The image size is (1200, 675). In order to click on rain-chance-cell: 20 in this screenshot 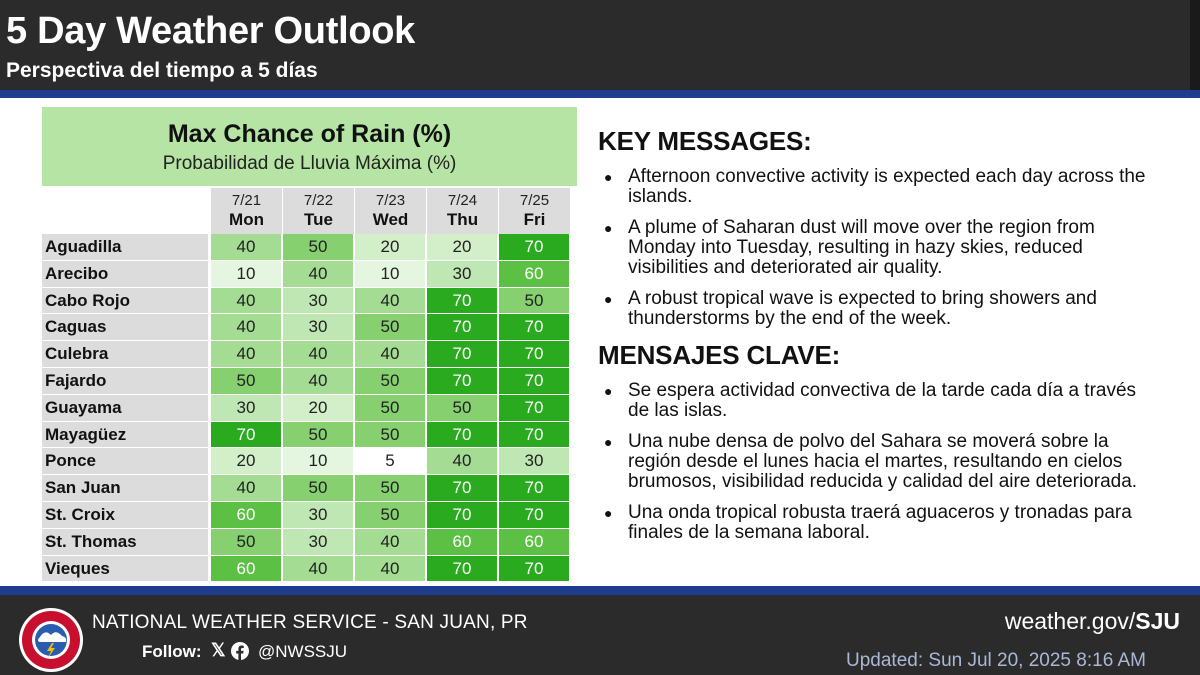, I will do `click(462, 247)`.